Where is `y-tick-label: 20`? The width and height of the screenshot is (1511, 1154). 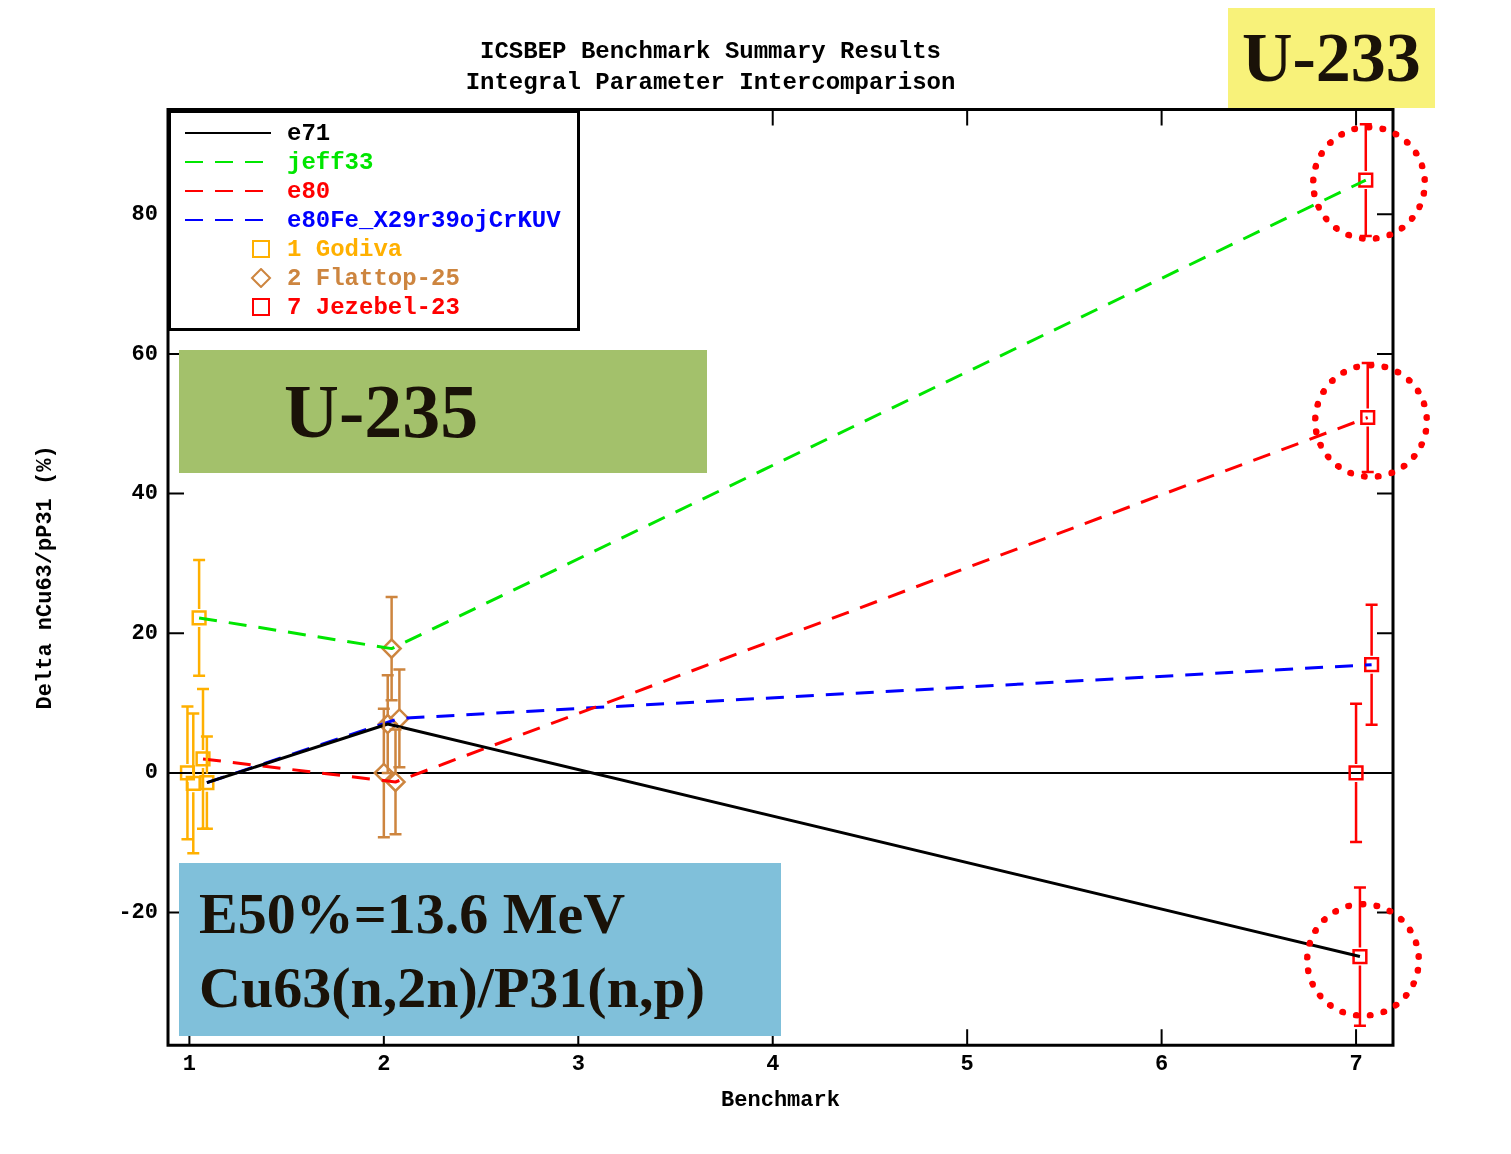
y-tick-label: 20 is located at coordinates (145, 633).